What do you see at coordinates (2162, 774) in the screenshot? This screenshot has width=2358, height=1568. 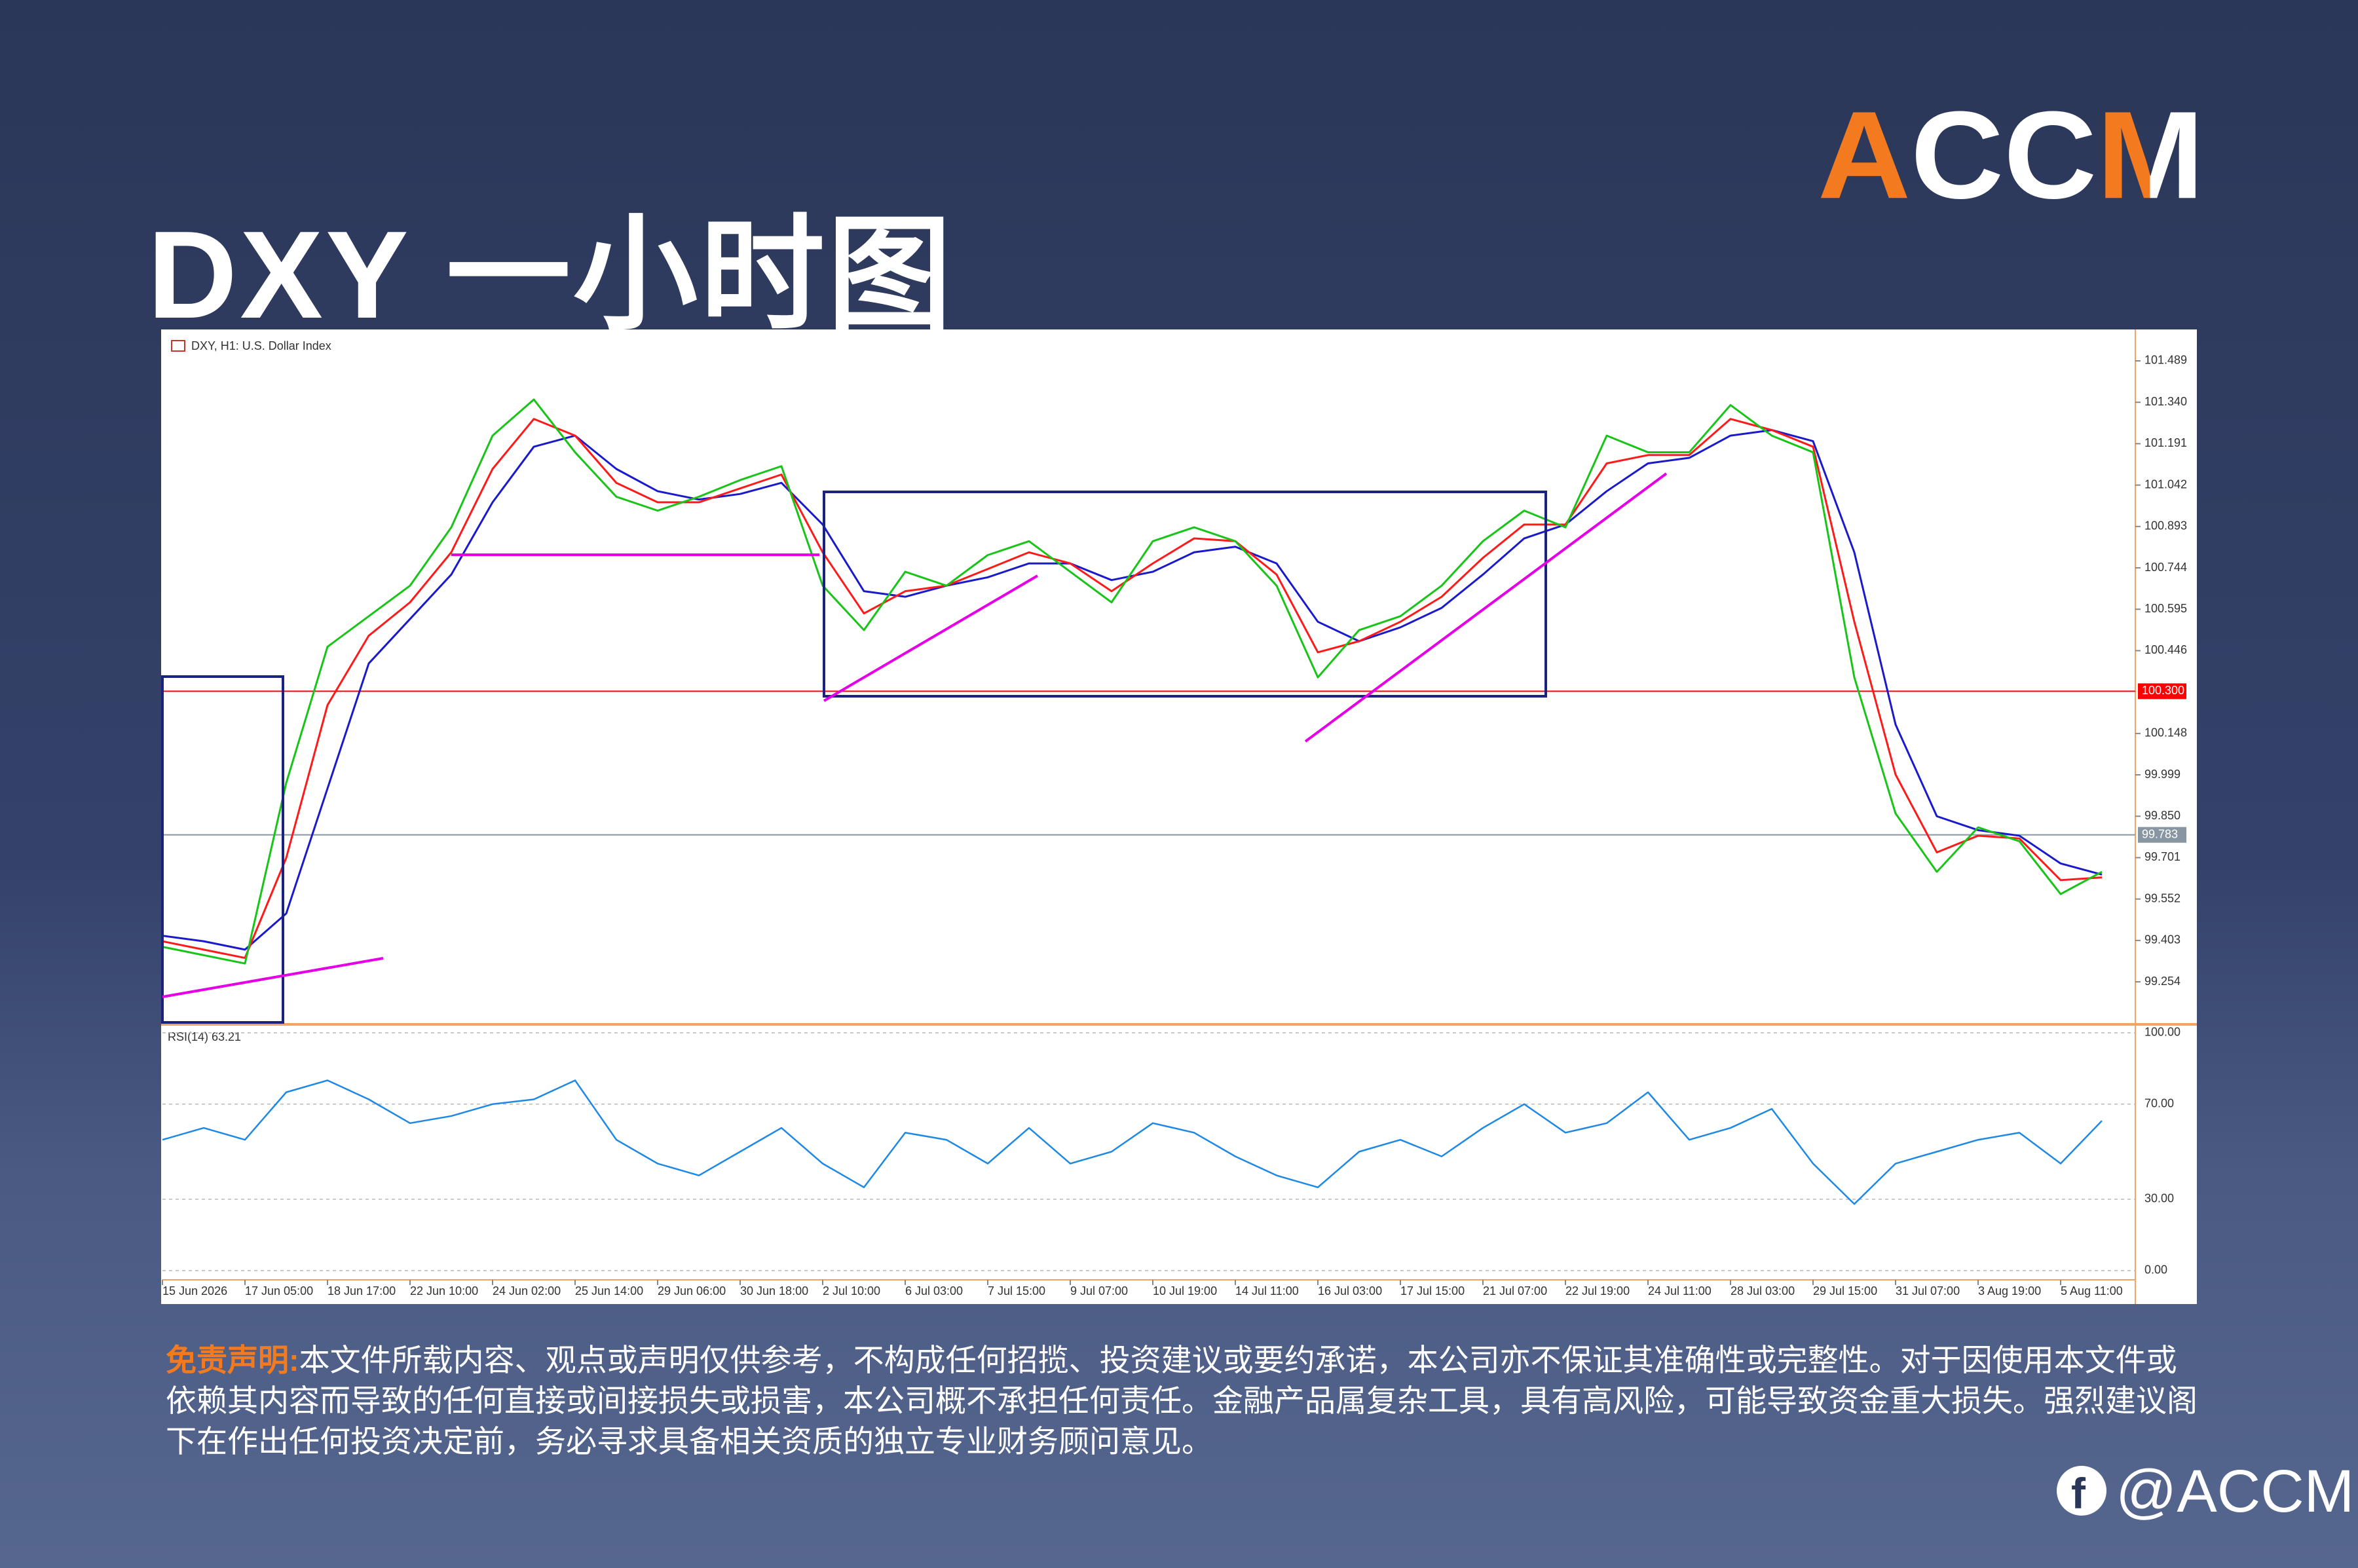 I see `y-tick-label: 99.999` at bounding box center [2162, 774].